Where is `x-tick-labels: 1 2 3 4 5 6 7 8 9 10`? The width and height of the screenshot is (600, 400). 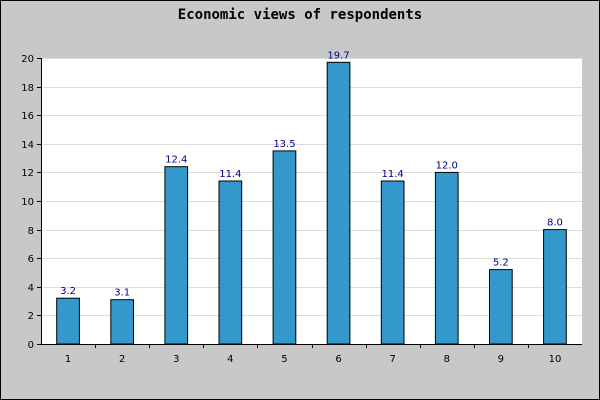
x-tick-labels: 1 2 3 4 5 6 7 8 9 10 is located at coordinates (313, 359).